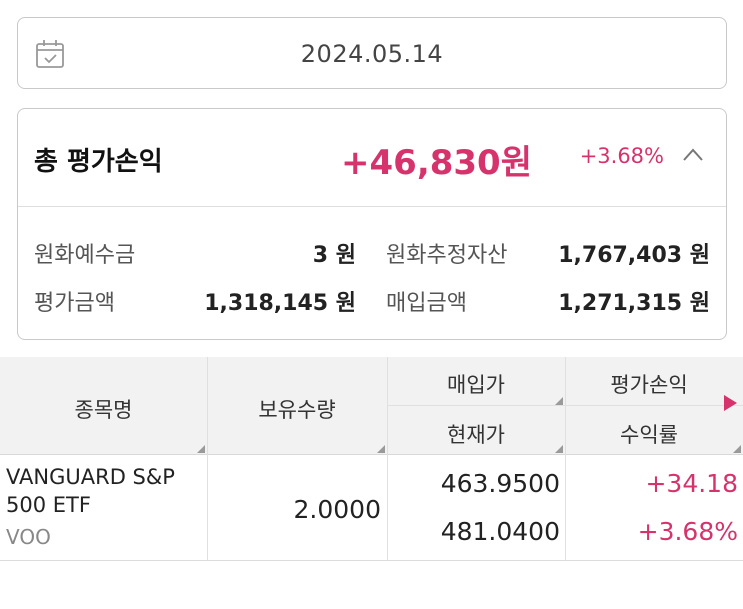 The image size is (743, 609). Describe the element at coordinates (730, 403) in the screenshot. I see `play-arrow-icon` at that location.